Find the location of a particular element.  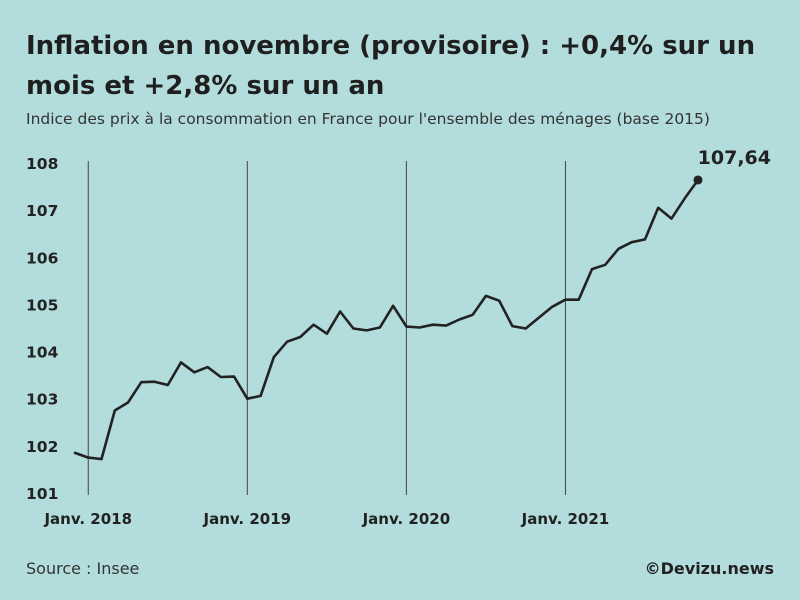

last-point-marker is located at coordinates (698, 180).